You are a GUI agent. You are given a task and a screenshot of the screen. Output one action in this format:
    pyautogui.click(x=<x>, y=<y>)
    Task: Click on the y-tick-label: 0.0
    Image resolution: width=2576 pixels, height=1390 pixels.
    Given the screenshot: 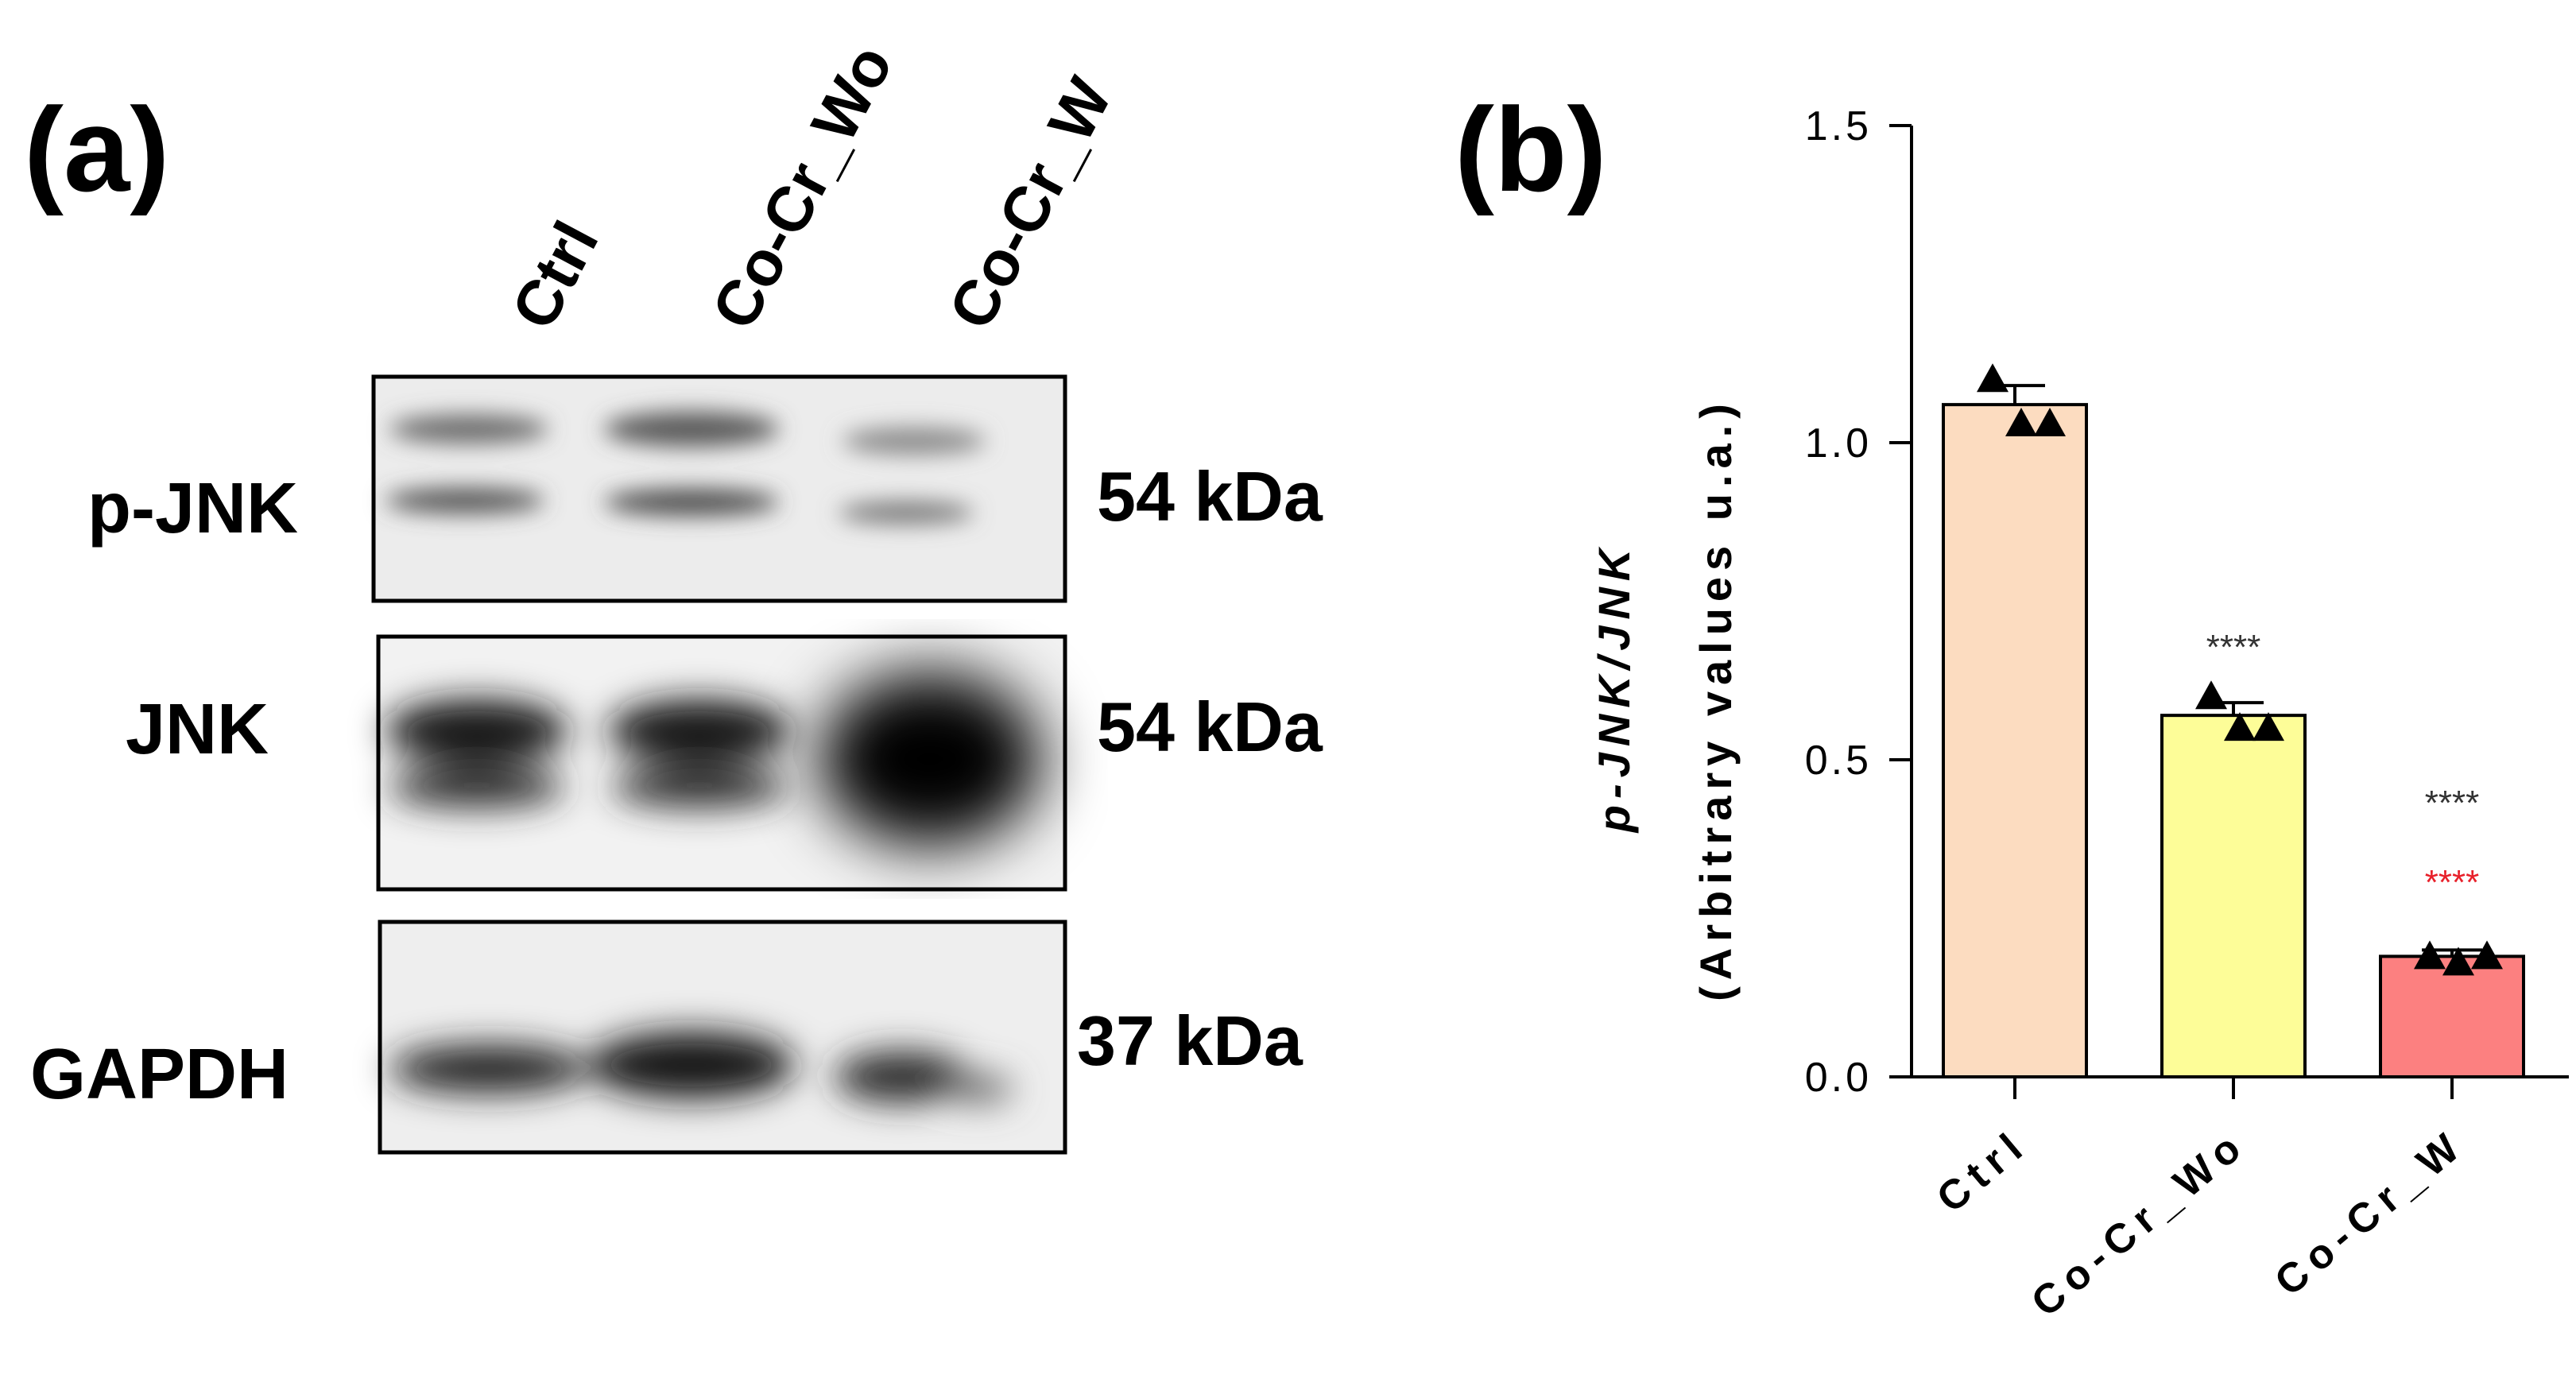 What is the action you would take?
    pyautogui.click(x=1838, y=1078)
    